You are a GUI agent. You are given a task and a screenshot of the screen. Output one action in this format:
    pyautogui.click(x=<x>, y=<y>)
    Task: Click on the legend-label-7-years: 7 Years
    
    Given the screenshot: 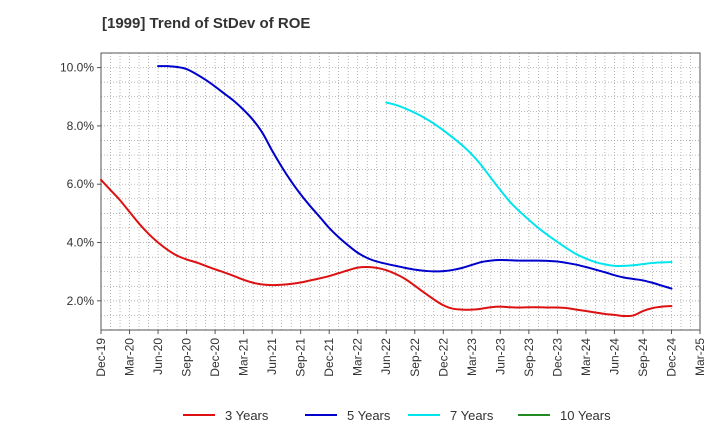 What is the action you would take?
    pyautogui.click(x=472, y=415)
    